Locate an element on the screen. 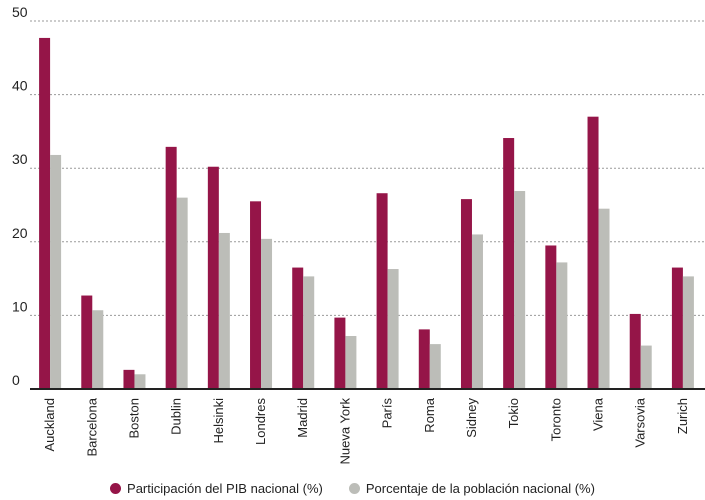 The height and width of the screenshot is (500, 705). legend-label-population: Porcentaje de la población nacional (%) is located at coordinates (480, 488).